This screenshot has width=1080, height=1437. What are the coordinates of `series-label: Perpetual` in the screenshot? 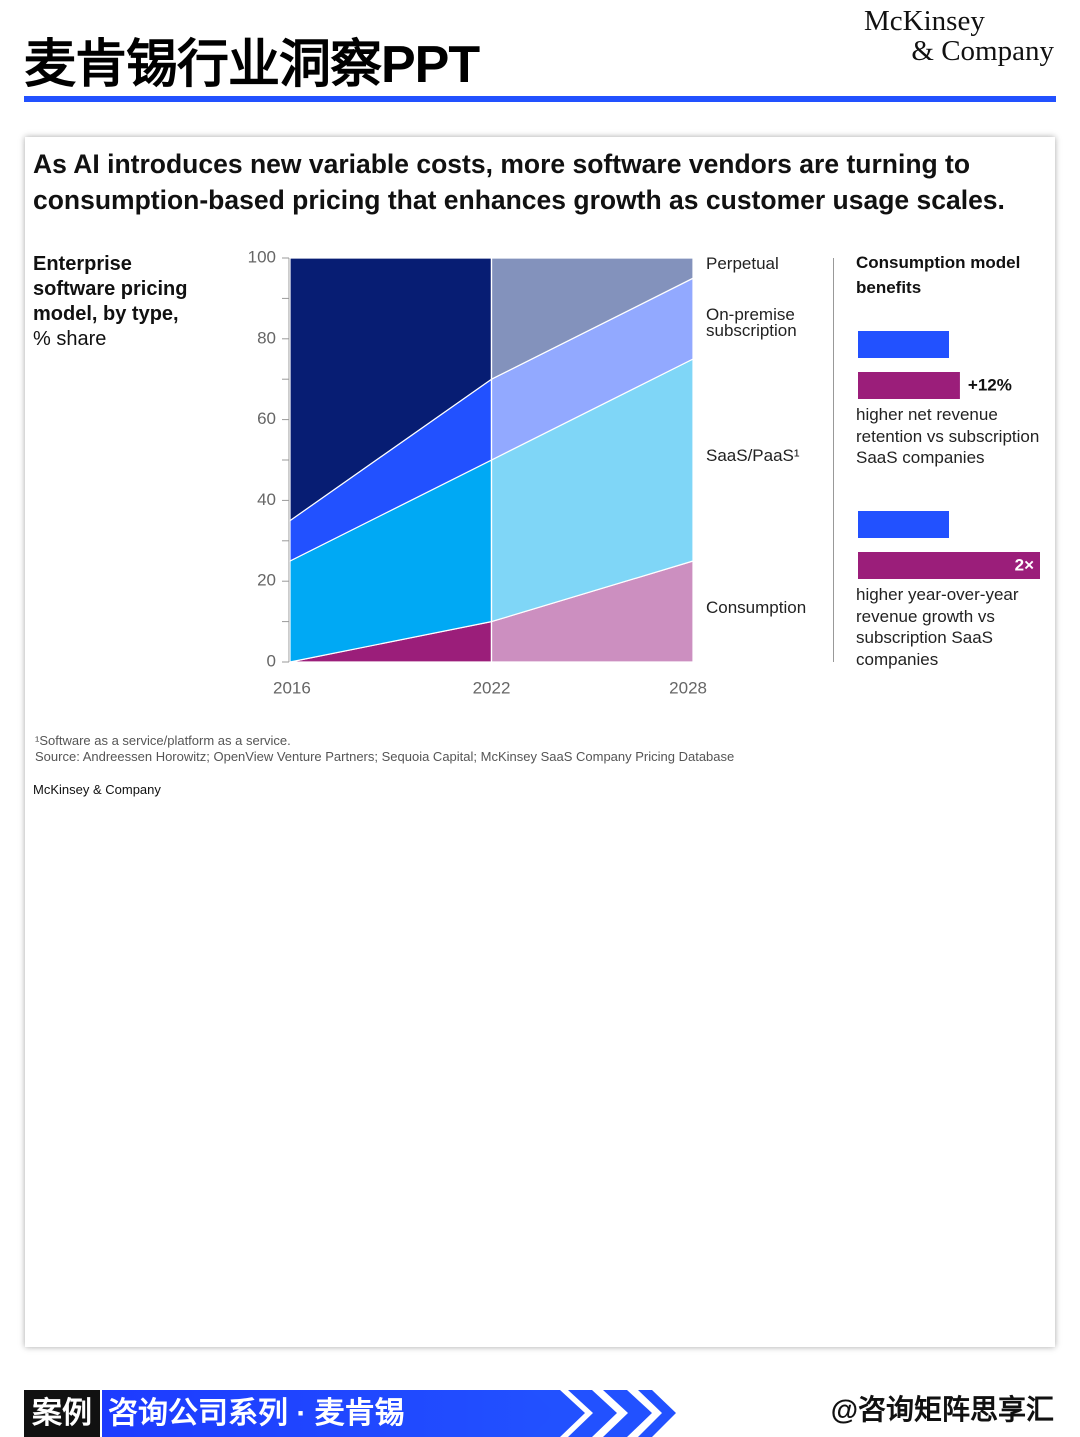 It's located at (742, 264).